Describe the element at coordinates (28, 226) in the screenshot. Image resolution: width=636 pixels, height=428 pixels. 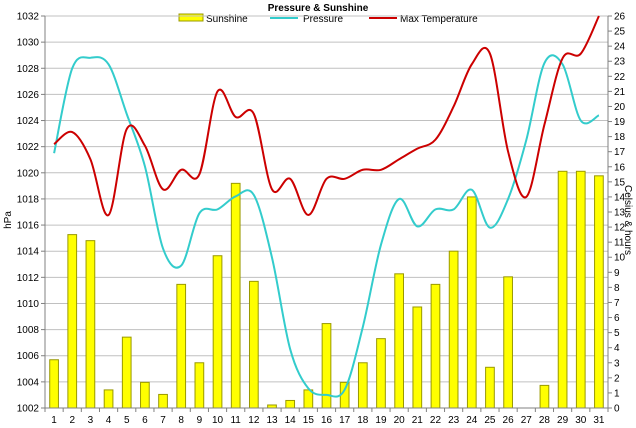
I see `y-left-tick-label: 1016` at that location.